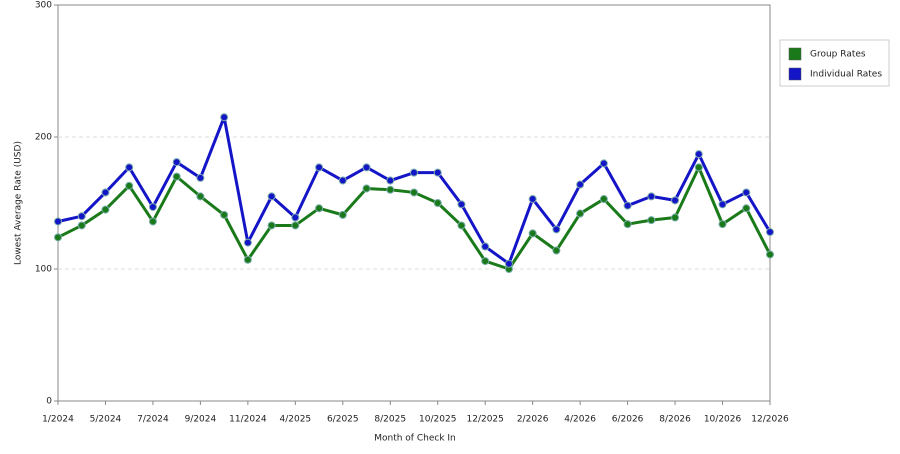 The width and height of the screenshot is (900, 454). I want to click on legend-label: Group Rates, so click(838, 55).